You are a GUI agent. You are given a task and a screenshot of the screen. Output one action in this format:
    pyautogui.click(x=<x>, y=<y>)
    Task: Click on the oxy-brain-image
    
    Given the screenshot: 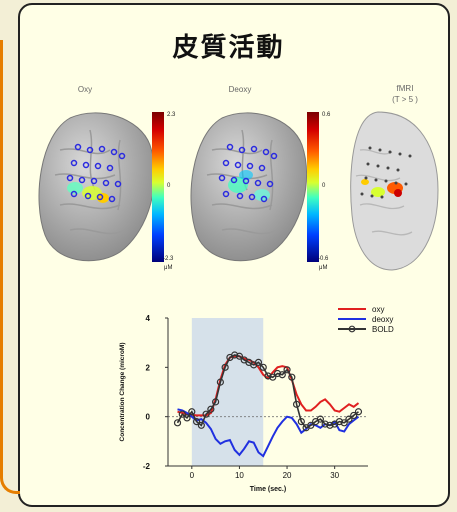 What is the action you would take?
    pyautogui.click(x=97, y=187)
    